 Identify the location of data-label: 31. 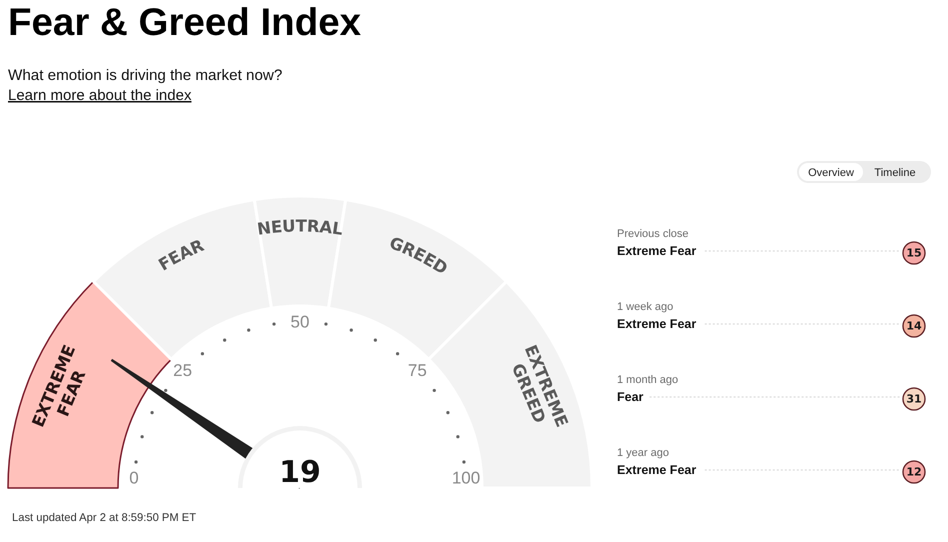
(914, 399).